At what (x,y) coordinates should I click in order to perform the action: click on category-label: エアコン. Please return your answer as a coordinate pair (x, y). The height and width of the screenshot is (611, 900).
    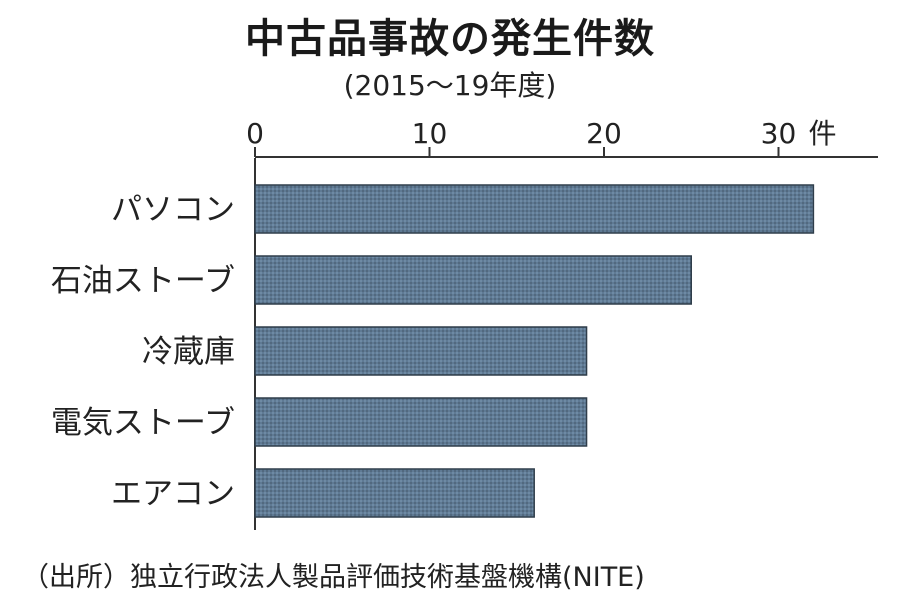
    Looking at the image, I should click on (173, 494).